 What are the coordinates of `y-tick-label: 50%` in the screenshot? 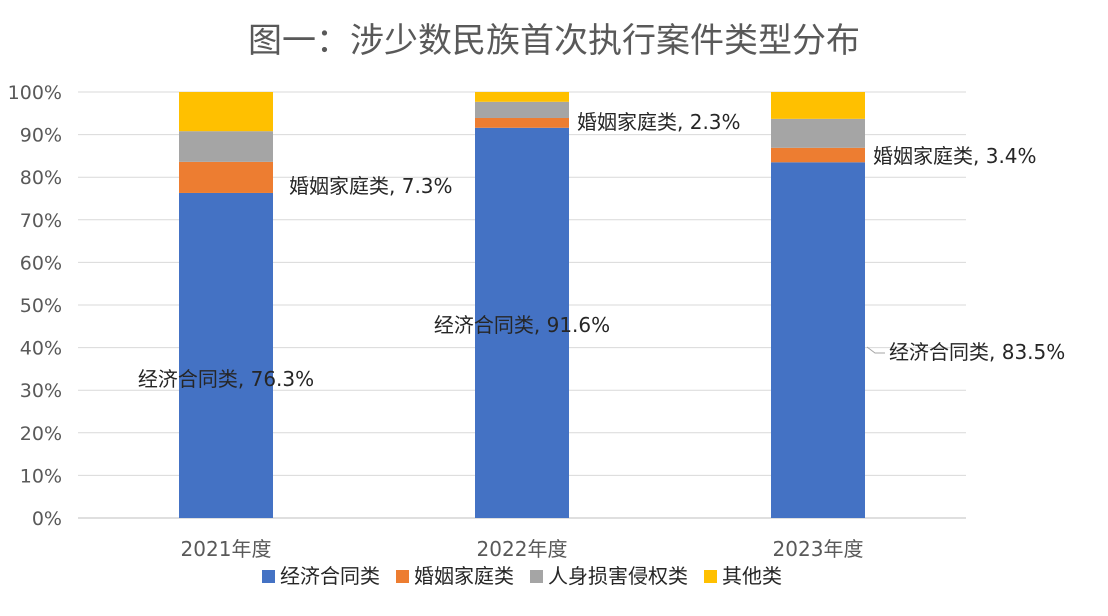 It's located at (41, 306).